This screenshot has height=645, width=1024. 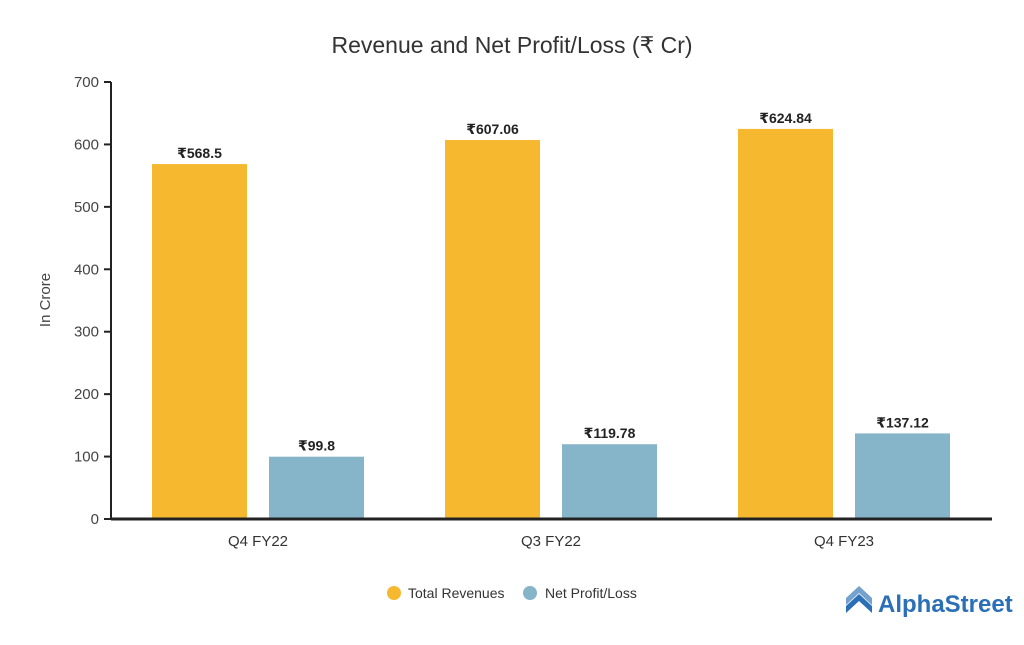 I want to click on bar-value-label: ₹607.06, so click(x=492, y=129).